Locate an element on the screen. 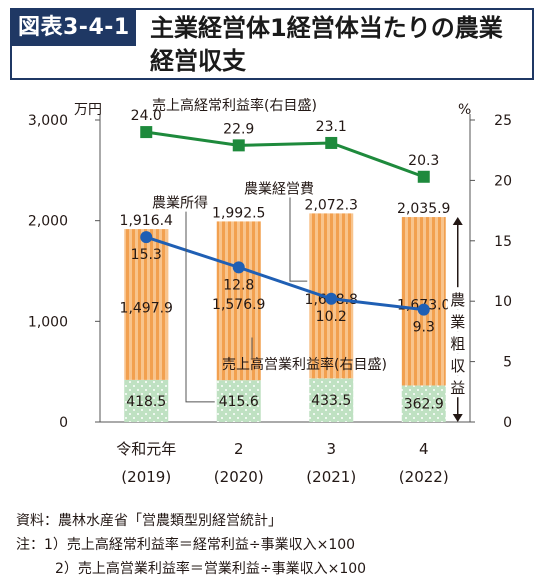 This screenshot has height=581, width=548. bar-expense-label: 433.5 is located at coordinates (331, 401).